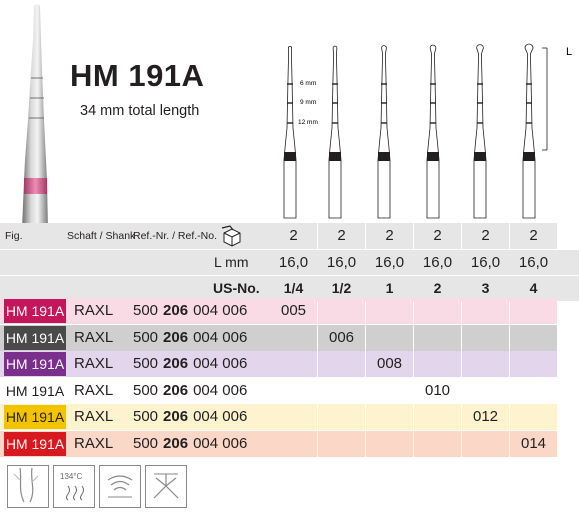 The image size is (579, 517). What do you see at coordinates (231, 262) in the screenshot?
I see `header-length-label: L mm` at bounding box center [231, 262].